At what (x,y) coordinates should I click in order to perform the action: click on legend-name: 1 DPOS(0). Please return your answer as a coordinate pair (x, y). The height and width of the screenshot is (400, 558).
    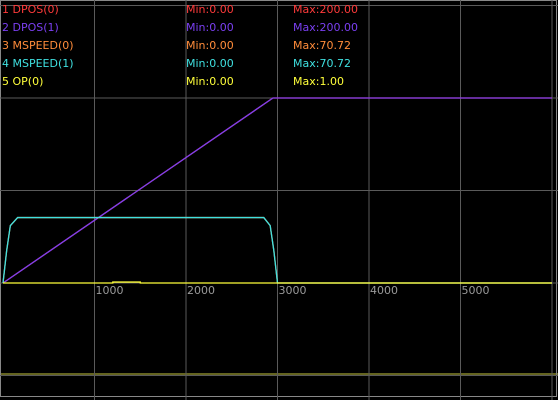
    Looking at the image, I should click on (30, 9).